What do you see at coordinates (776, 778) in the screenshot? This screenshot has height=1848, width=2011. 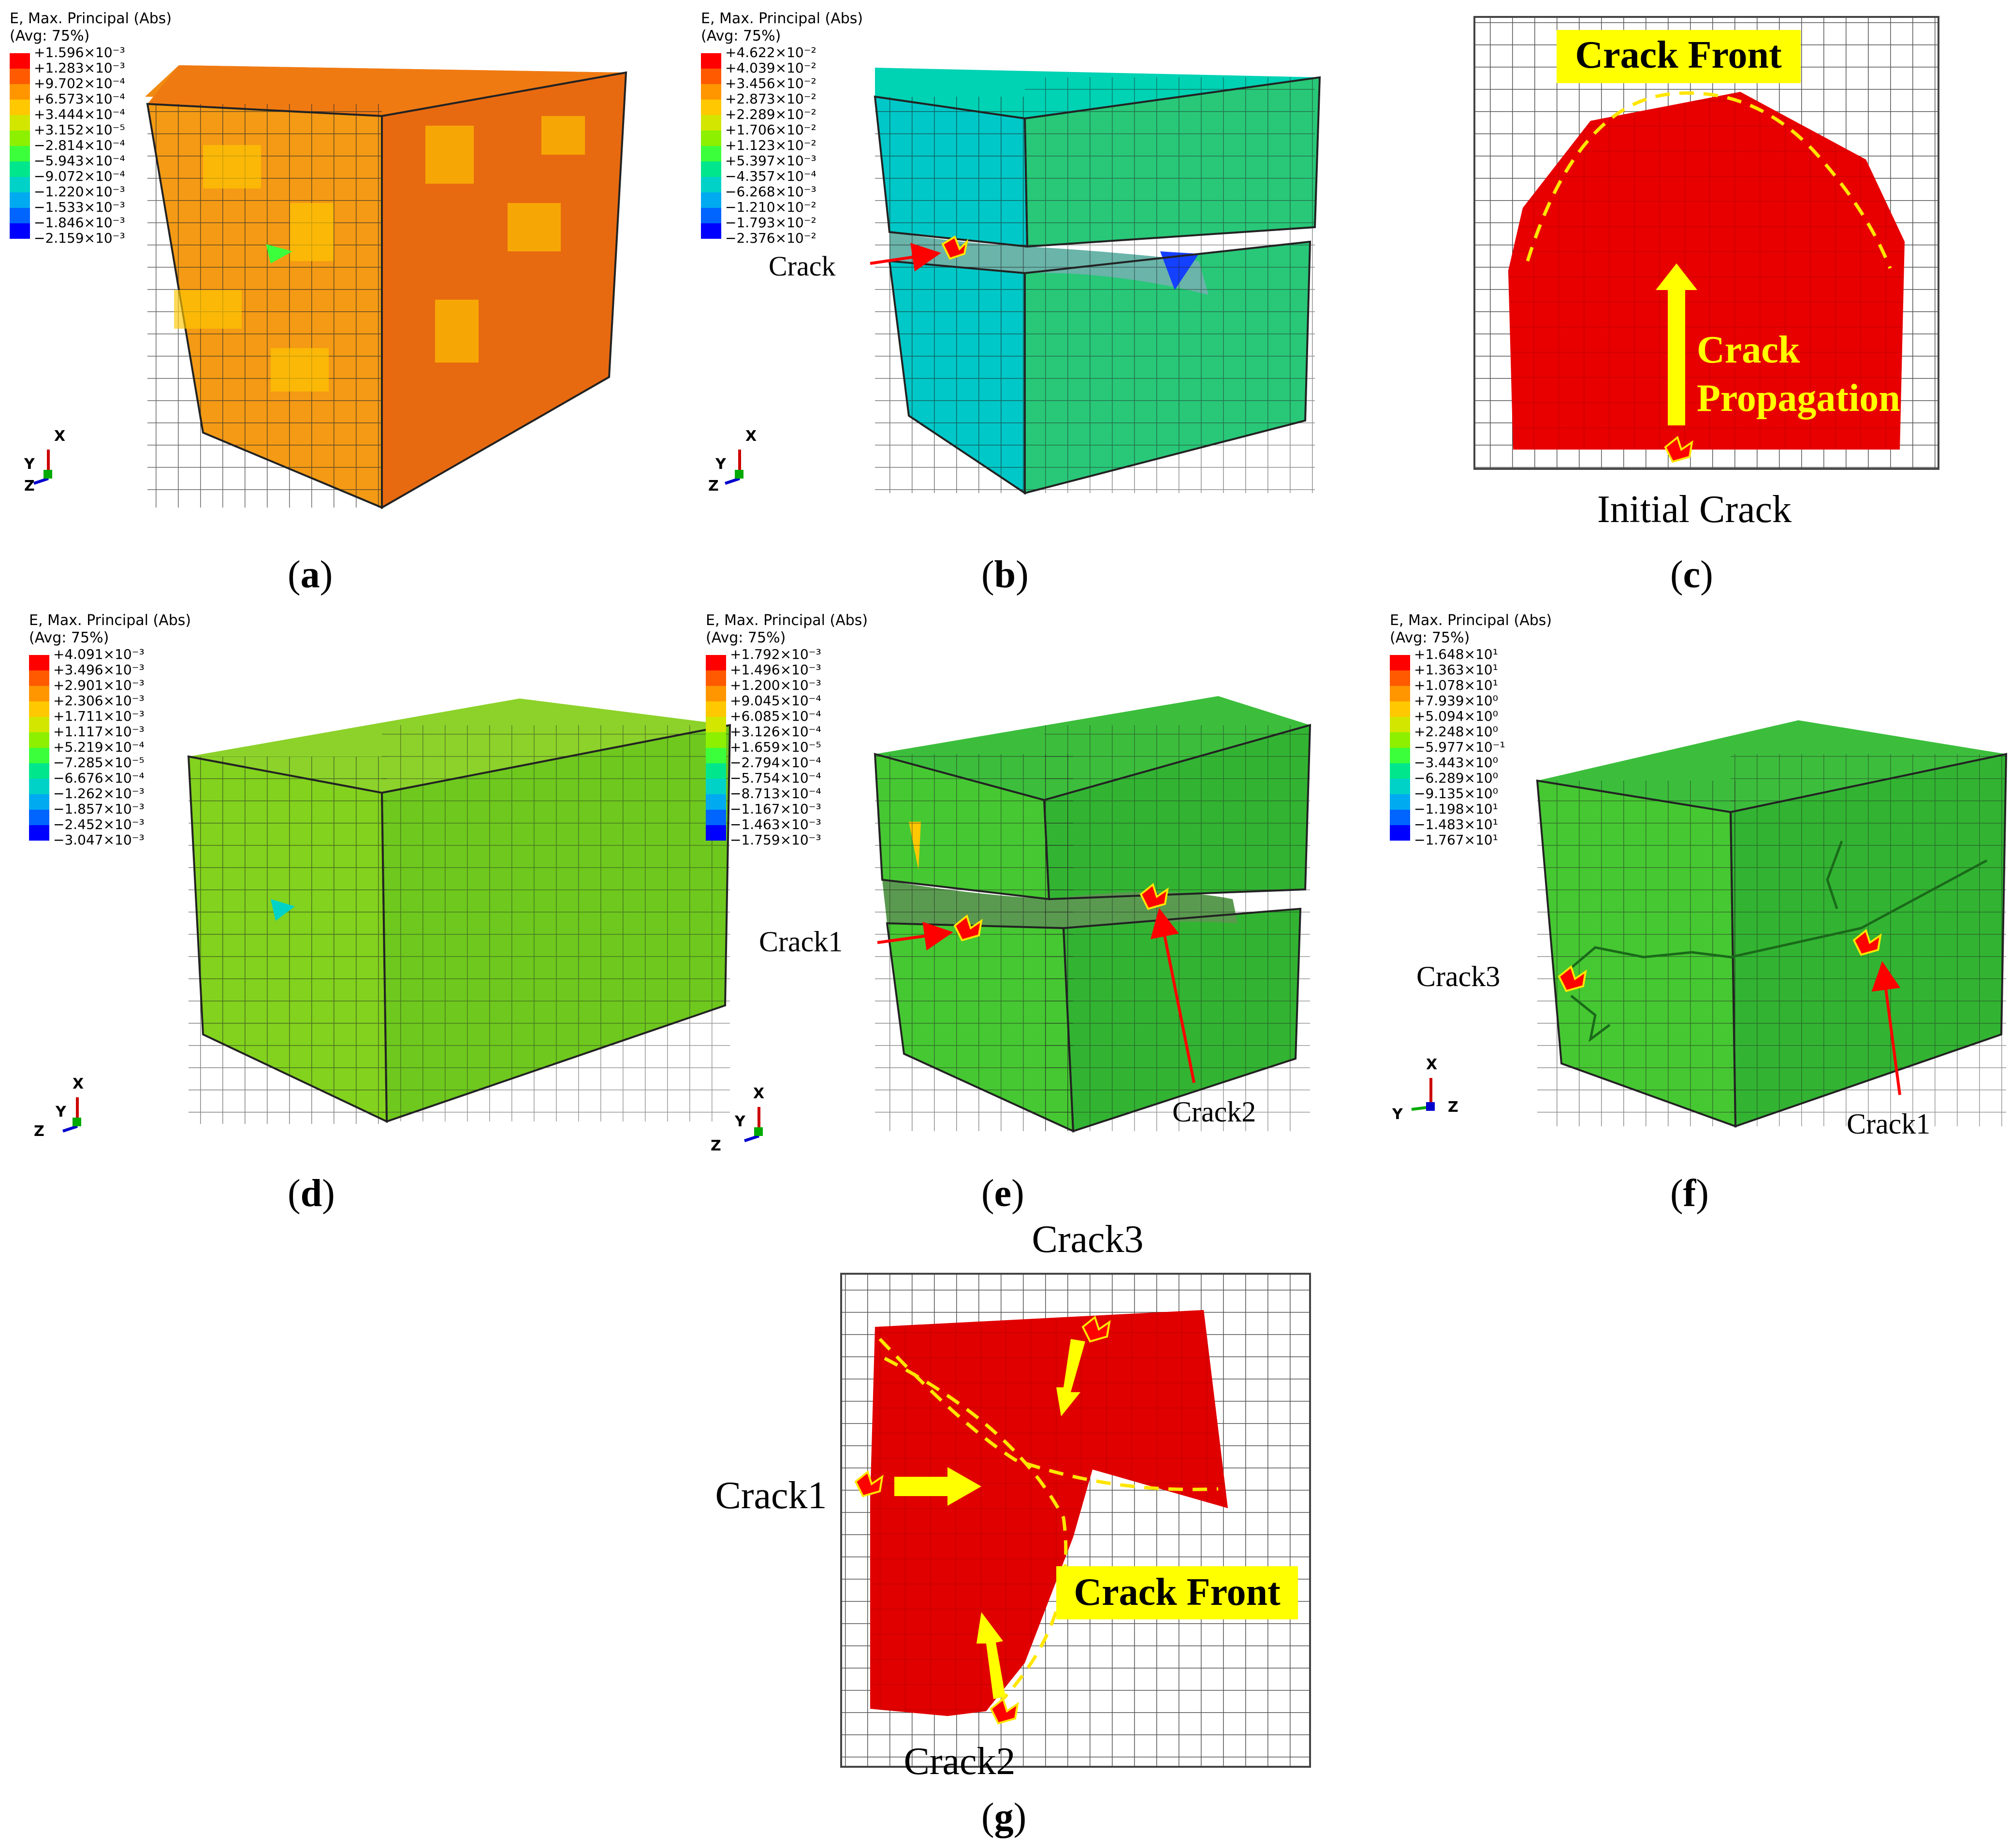 I see `legend-value: −5.754×10⁻⁴` at bounding box center [776, 778].